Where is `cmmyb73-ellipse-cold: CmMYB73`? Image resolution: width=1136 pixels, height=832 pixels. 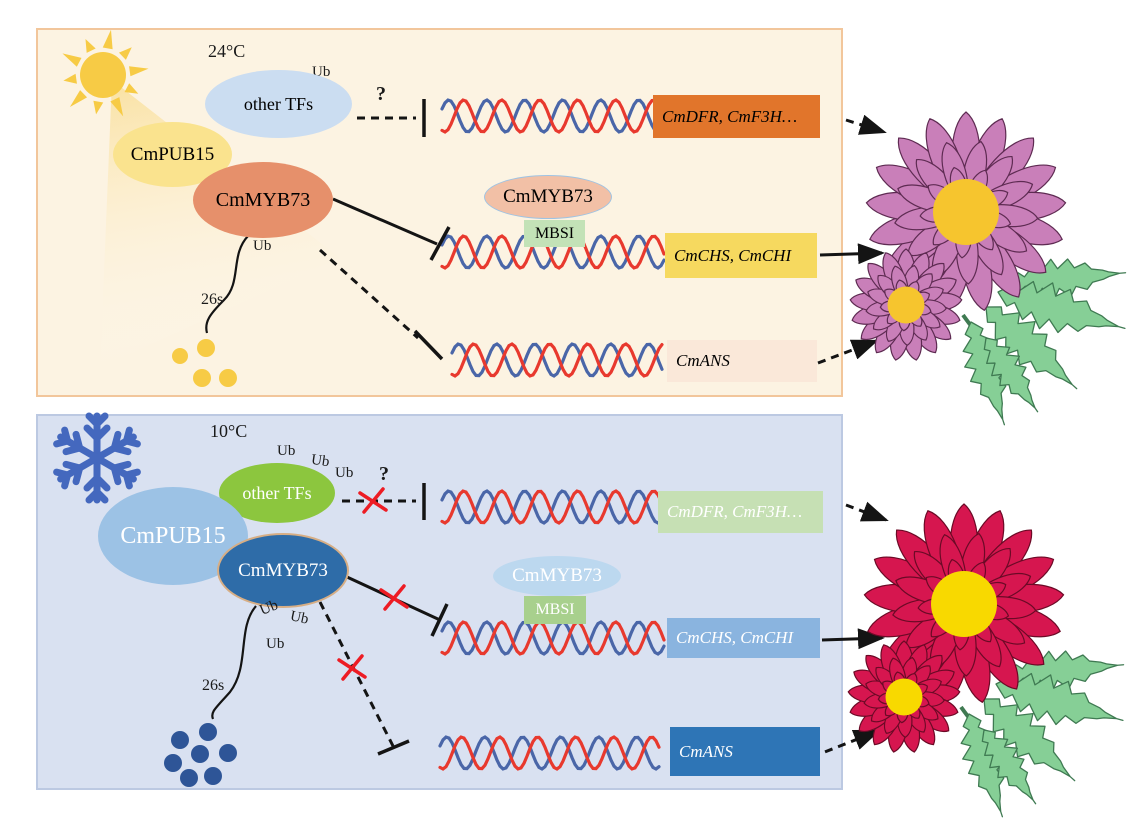
cmmyb73-ellipse-cold: CmMYB73 is located at coordinates (283, 570).